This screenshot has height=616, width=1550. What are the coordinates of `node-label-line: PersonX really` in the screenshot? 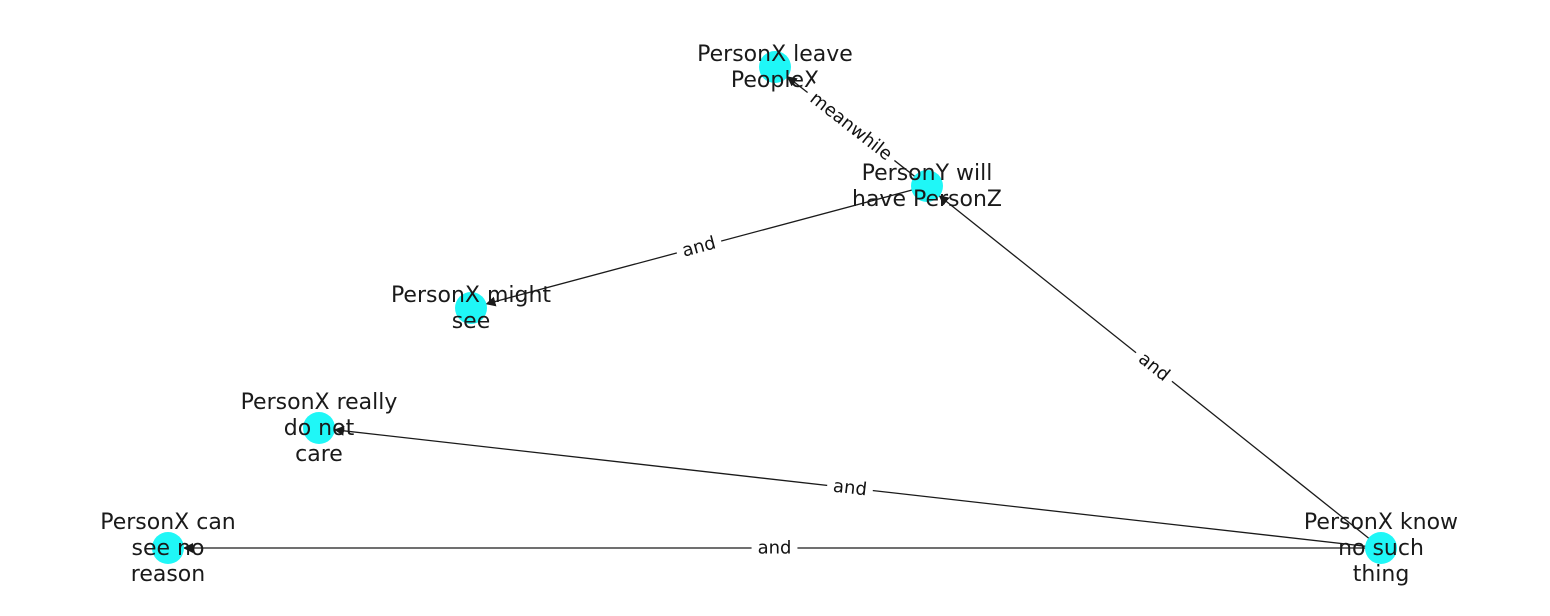 It's located at (319, 402).